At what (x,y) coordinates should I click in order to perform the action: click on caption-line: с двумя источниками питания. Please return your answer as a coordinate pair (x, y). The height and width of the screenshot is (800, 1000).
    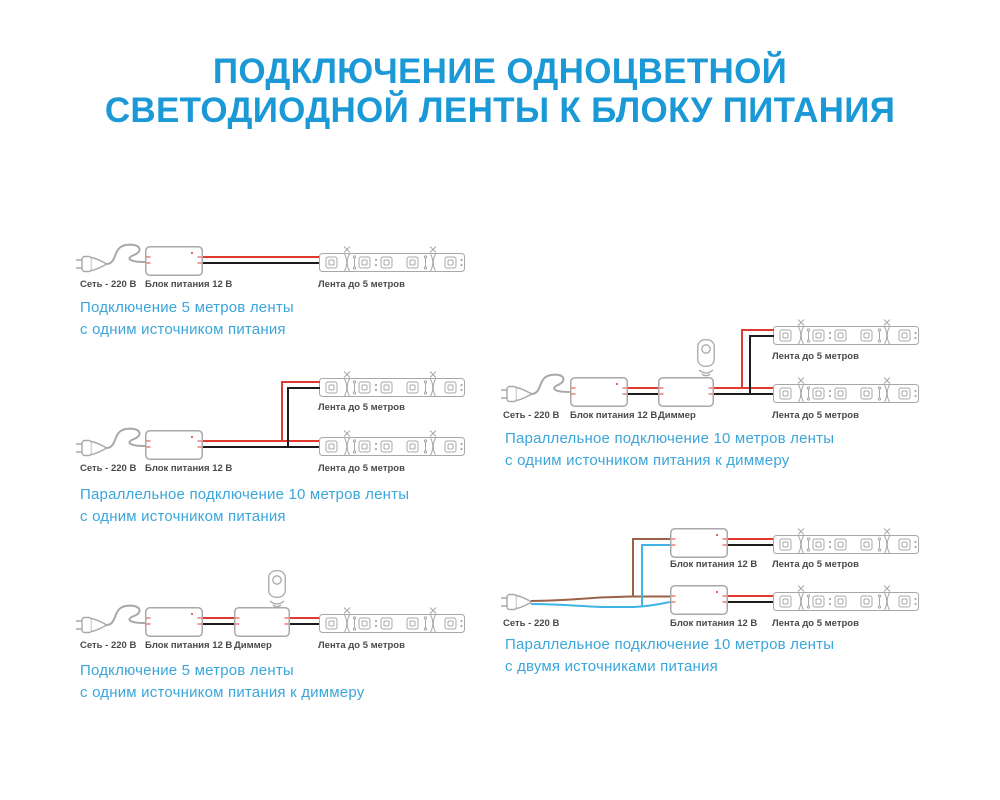
    Looking at the image, I should click on (611, 666).